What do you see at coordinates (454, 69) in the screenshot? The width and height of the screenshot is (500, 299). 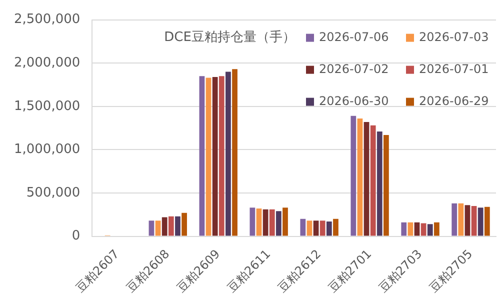 I see `legend-label: 2026-07-01` at bounding box center [454, 69].